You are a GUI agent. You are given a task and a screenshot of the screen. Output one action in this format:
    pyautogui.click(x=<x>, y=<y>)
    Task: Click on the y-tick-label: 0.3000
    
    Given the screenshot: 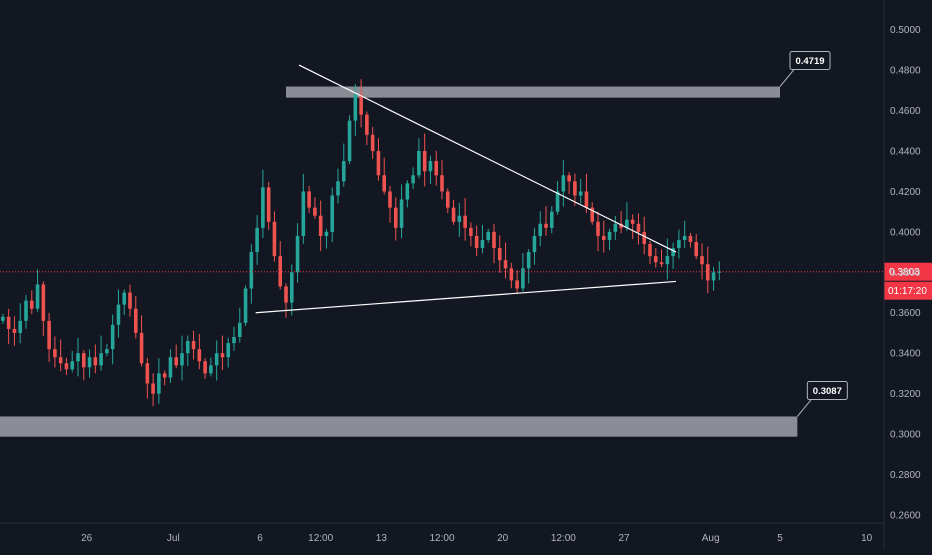 What is the action you would take?
    pyautogui.click(x=905, y=435)
    